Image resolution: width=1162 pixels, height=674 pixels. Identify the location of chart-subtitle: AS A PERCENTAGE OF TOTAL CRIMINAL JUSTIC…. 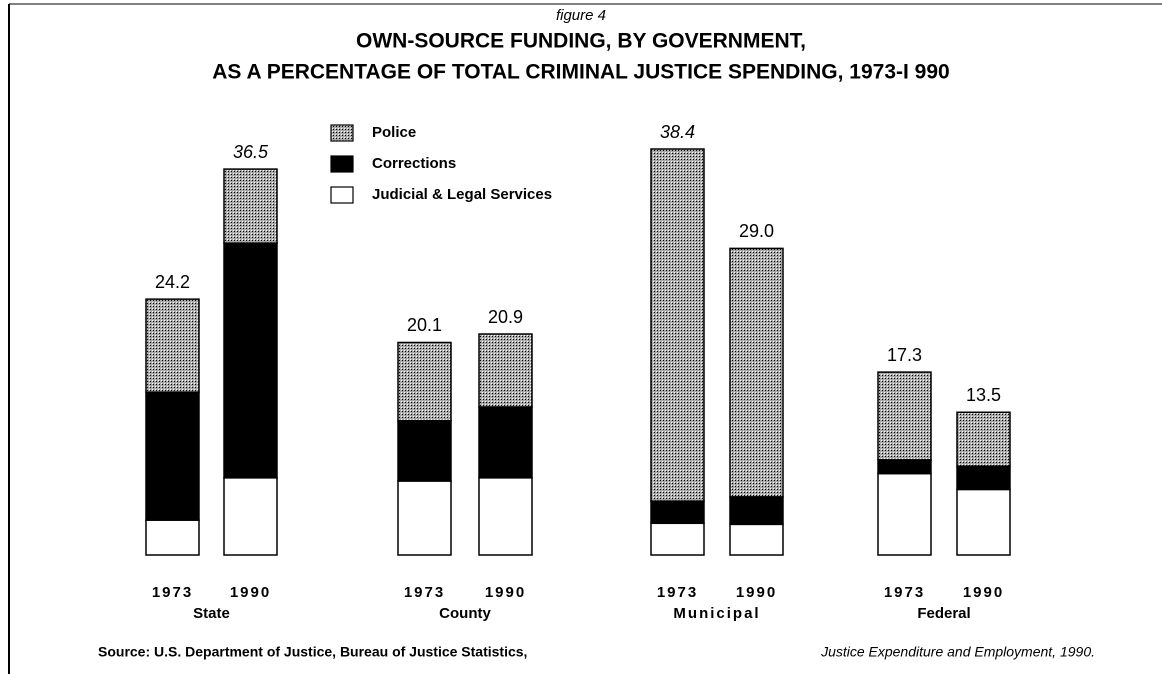
(580, 72).